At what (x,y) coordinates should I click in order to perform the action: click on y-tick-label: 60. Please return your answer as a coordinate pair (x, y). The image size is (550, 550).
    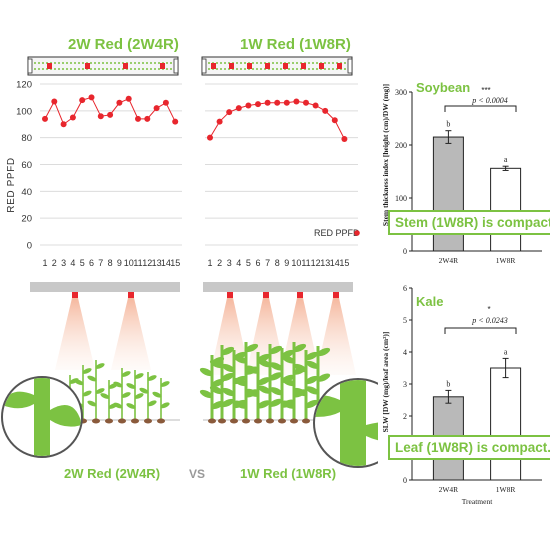
    Looking at the image, I should click on (26, 165).